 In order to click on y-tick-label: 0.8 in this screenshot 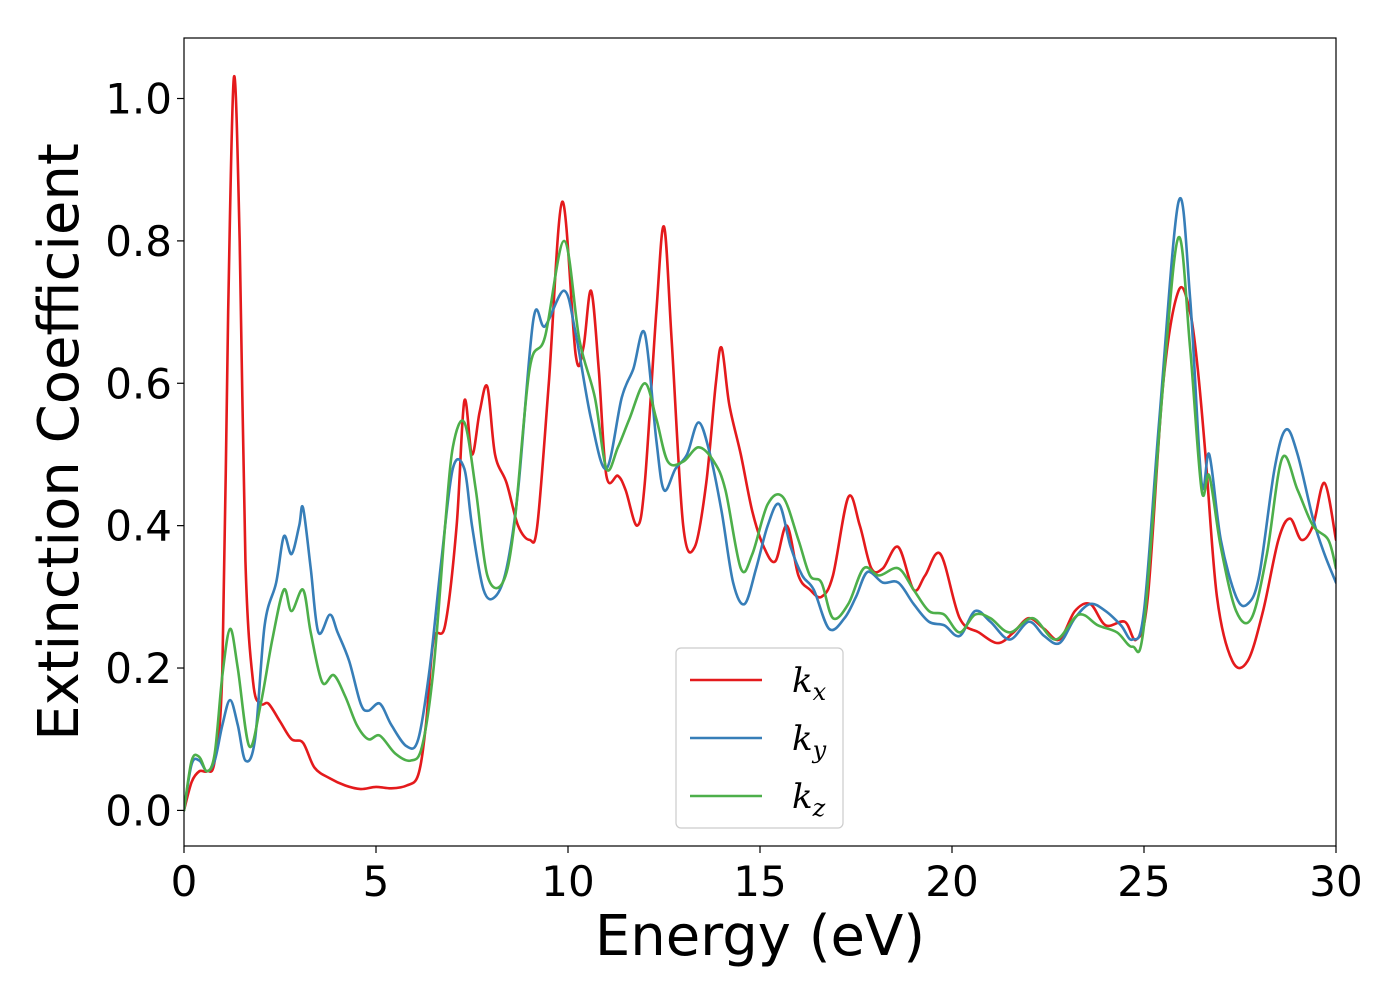, I will do `click(138, 241)`.